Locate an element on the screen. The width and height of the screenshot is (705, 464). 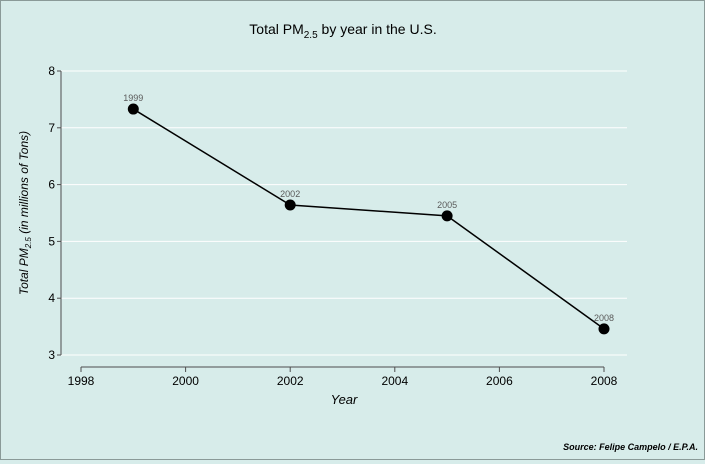
data-point-label: 2002 is located at coordinates (290, 194).